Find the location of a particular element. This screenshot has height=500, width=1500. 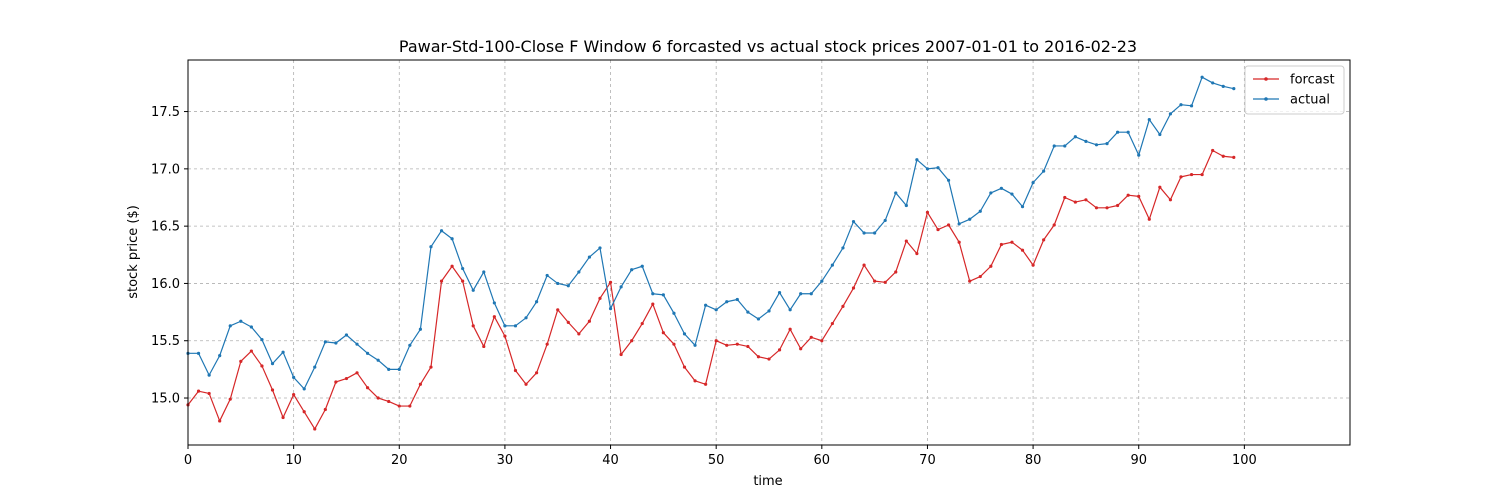

y-tick-label: 15.5 is located at coordinates (165, 341).